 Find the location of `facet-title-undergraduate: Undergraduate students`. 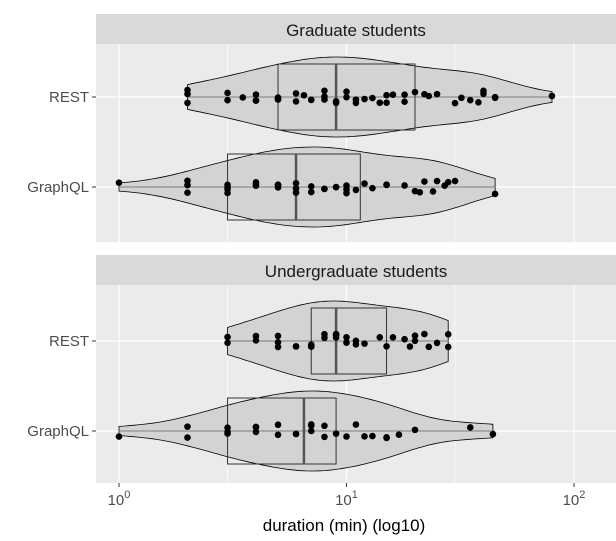

facet-title-undergraduate: Undergraduate students is located at coordinates (356, 271).